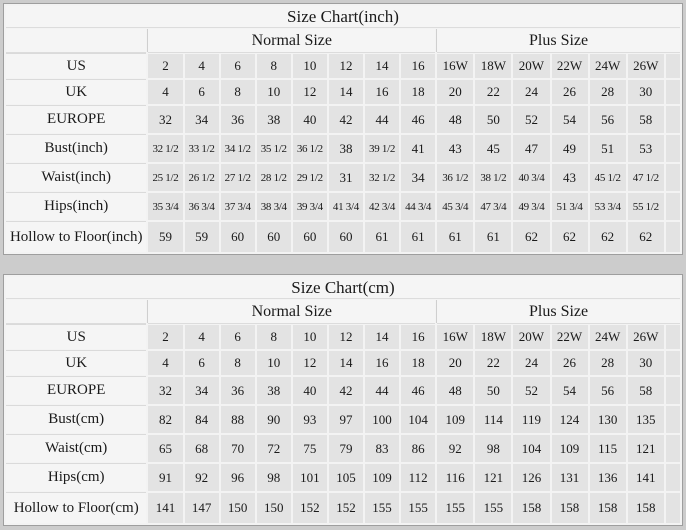 The height and width of the screenshot is (530, 686). What do you see at coordinates (607, 363) in the screenshot?
I see `size-cell: 28` at bounding box center [607, 363].